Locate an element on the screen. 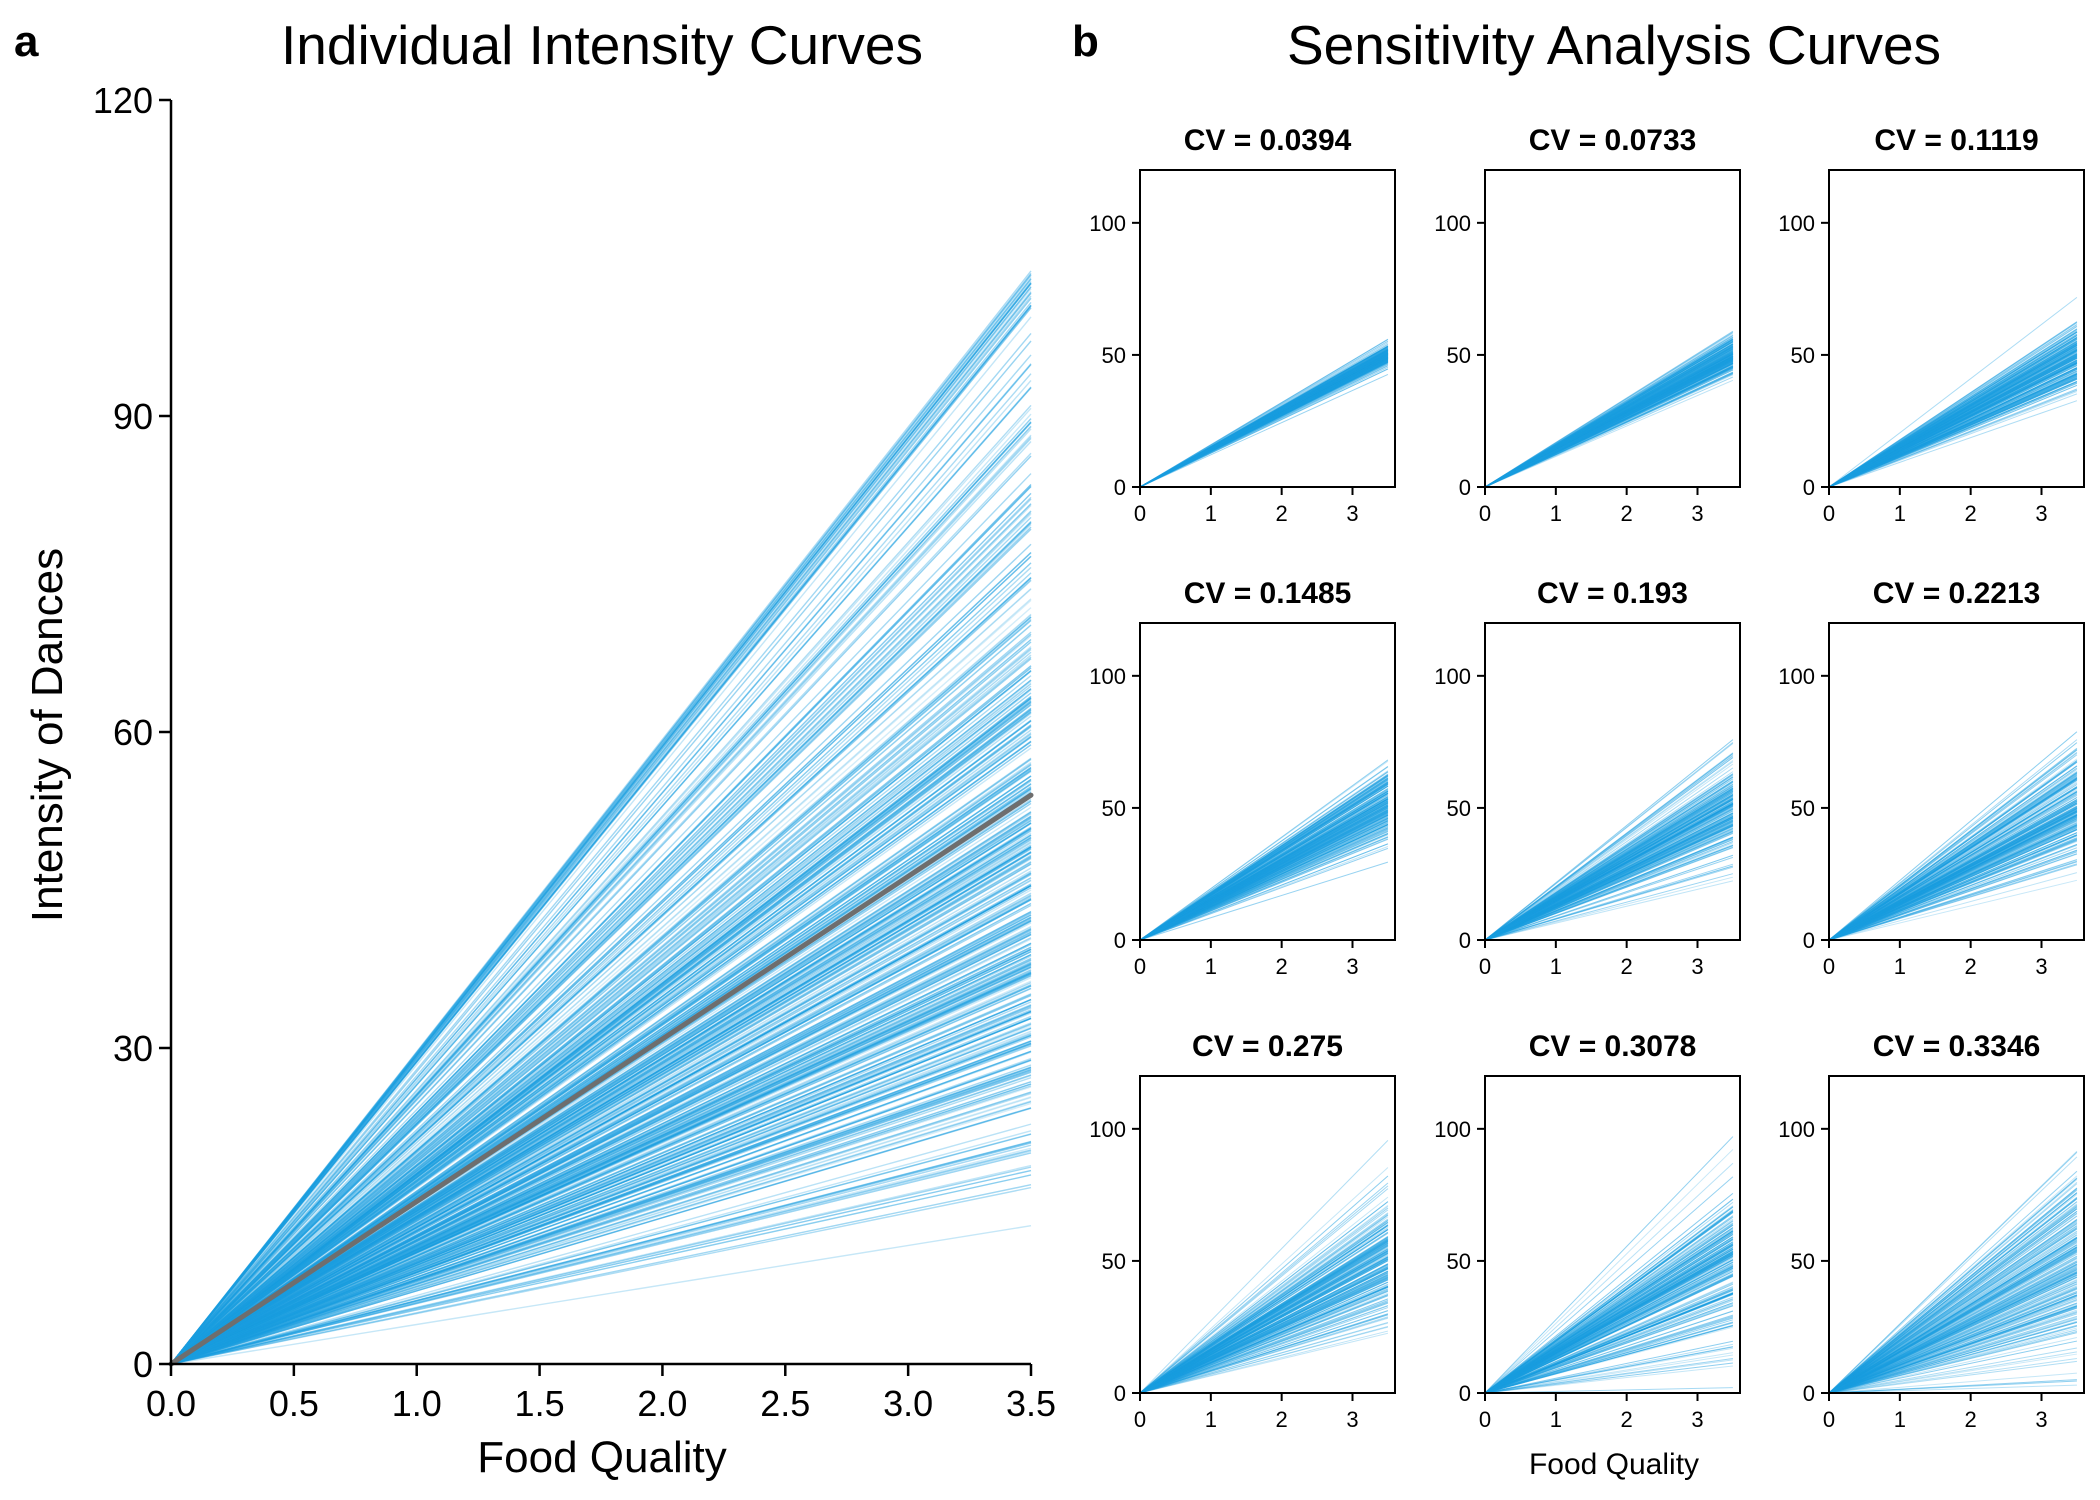 The height and width of the screenshot is (1500, 2100). subplot-x-tick-label: 1 is located at coordinates (1211, 966).